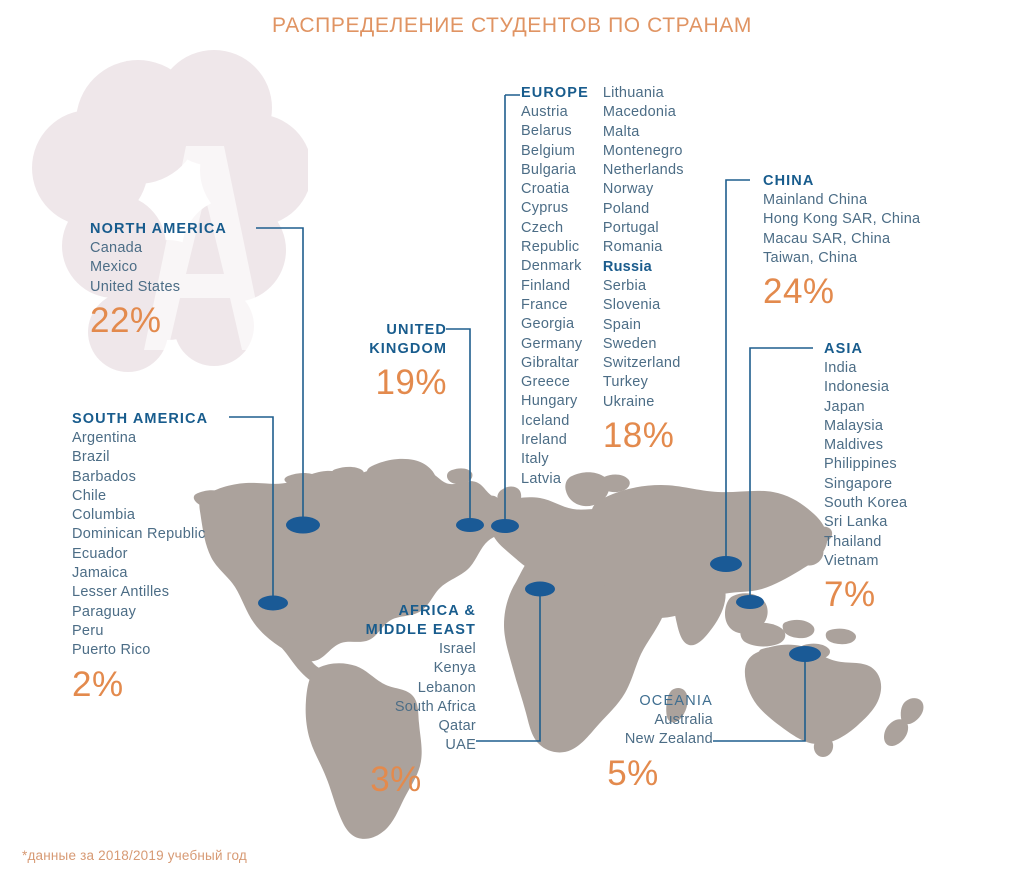  Describe the element at coordinates (858, 483) in the screenshot. I see `country-item: Singapore` at that location.